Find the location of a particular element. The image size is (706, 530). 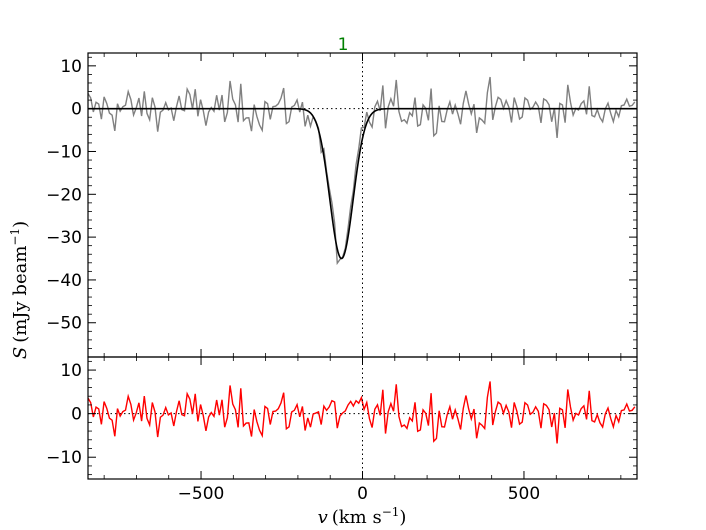

y-axis-label: S(mJy beam−1) is located at coordinates (19, 290).